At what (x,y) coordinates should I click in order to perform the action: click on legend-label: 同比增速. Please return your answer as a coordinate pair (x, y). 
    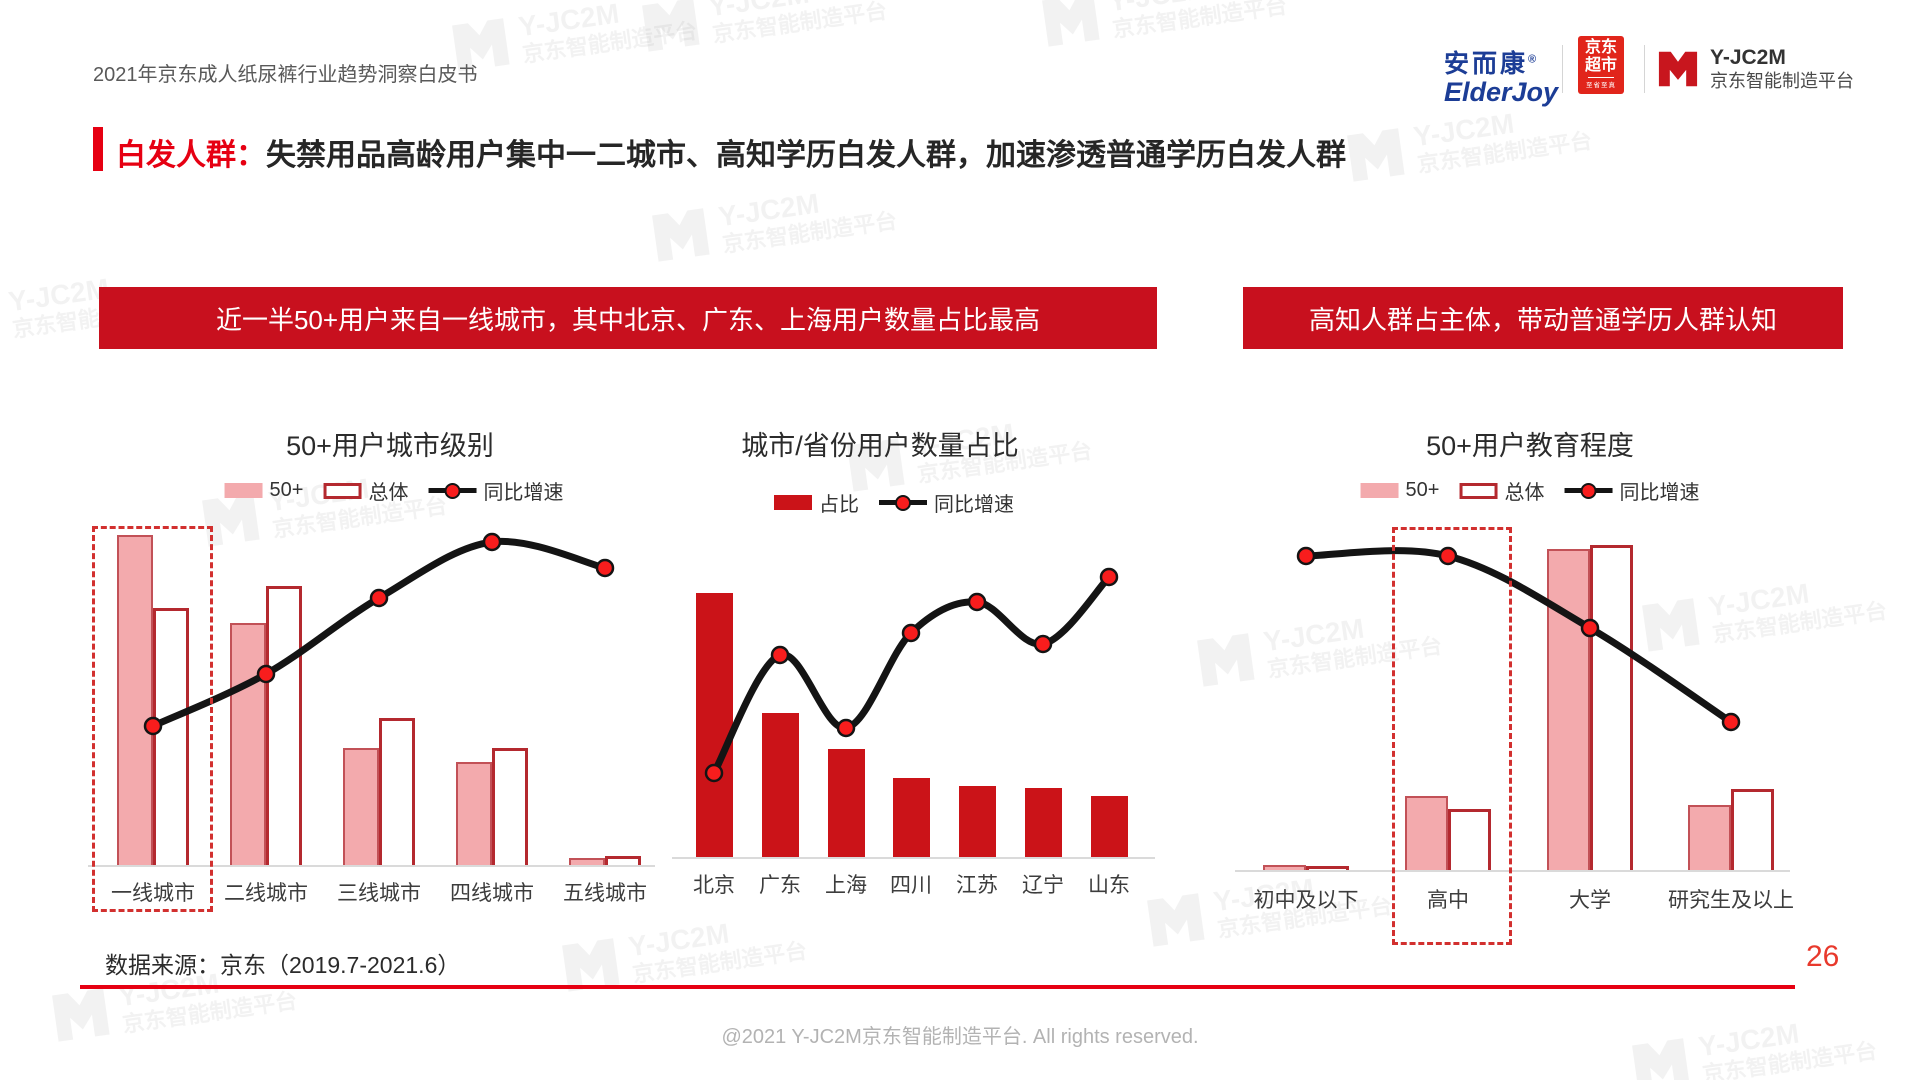
    Looking at the image, I should click on (523, 493).